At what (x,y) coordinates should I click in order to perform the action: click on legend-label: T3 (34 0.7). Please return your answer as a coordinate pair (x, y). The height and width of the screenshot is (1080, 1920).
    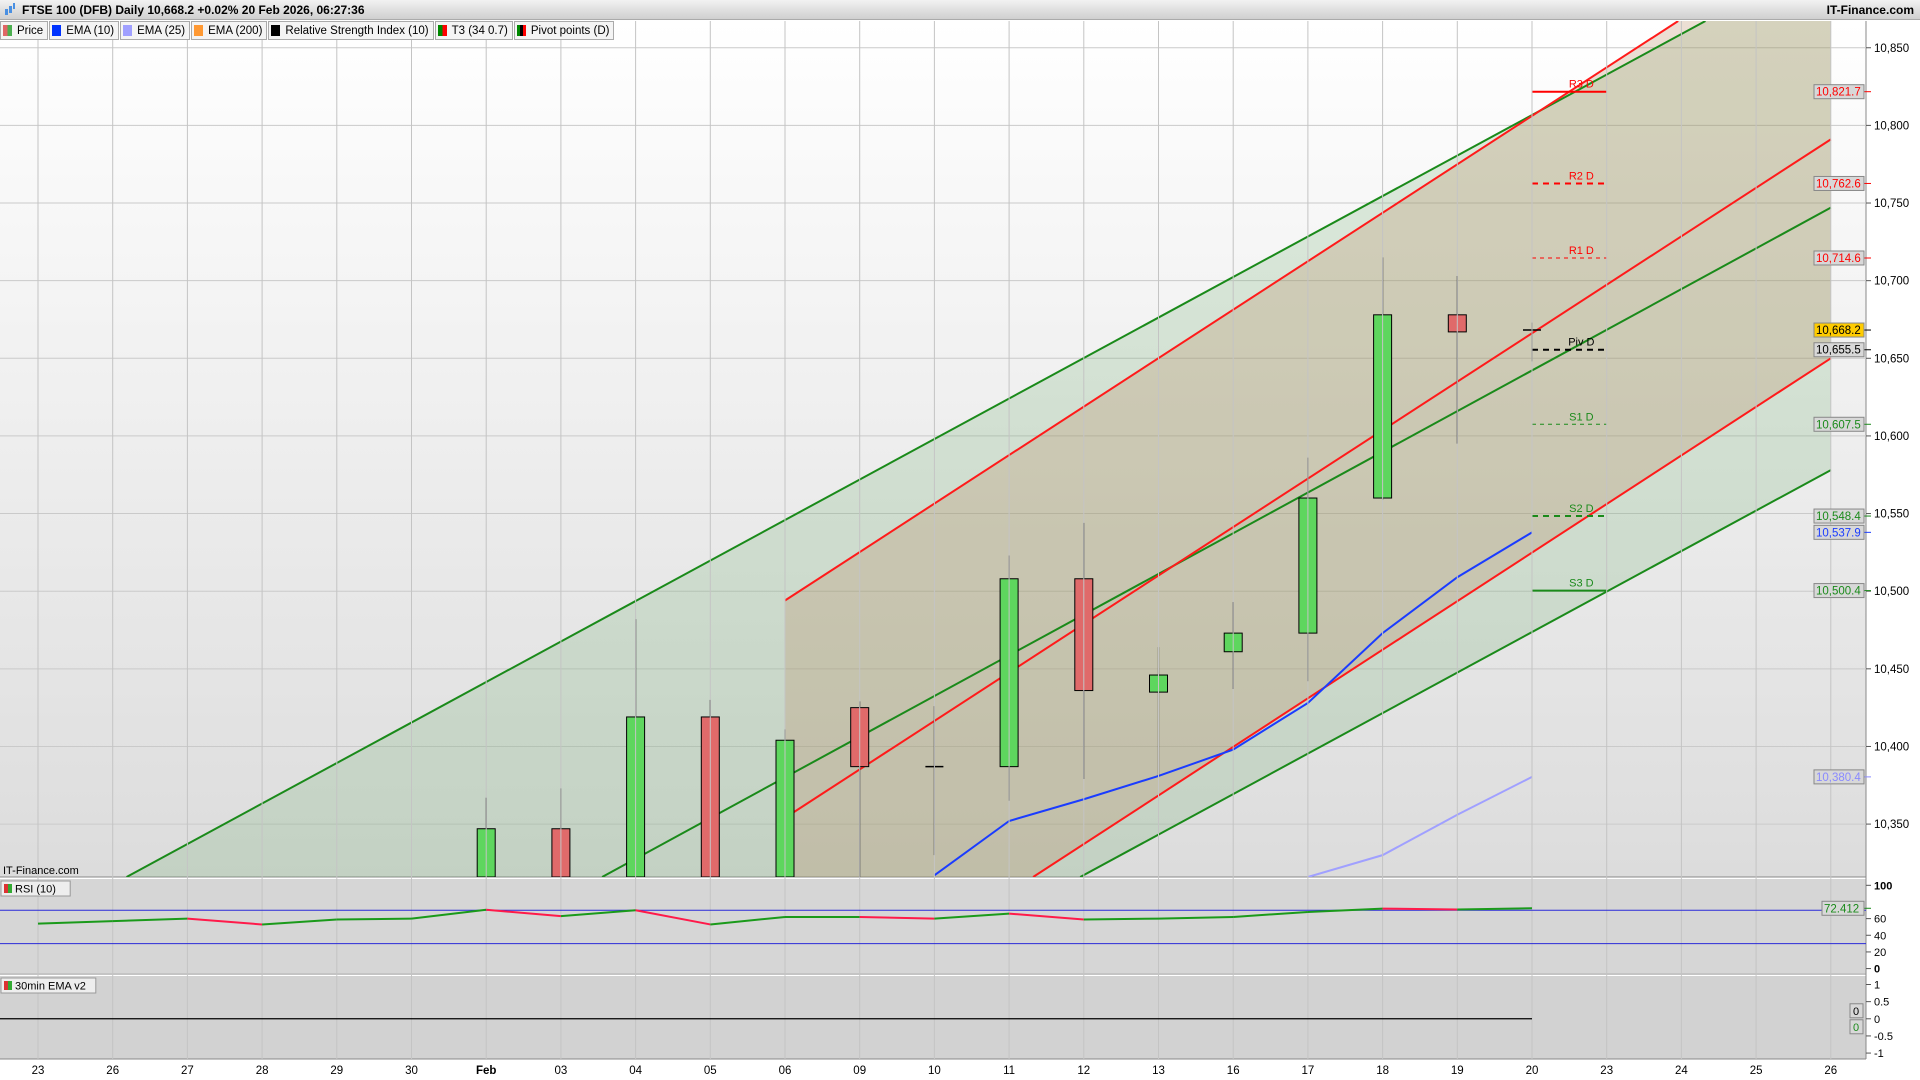
    Looking at the image, I should click on (479, 30).